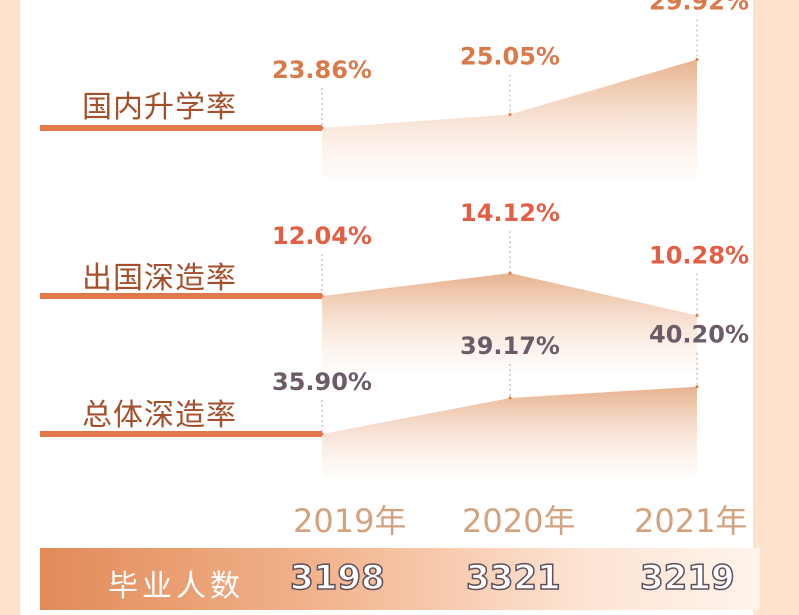 Image resolution: width=799 pixels, height=615 pixels. I want to click on data-point-s2-p1, so click(322, 296).